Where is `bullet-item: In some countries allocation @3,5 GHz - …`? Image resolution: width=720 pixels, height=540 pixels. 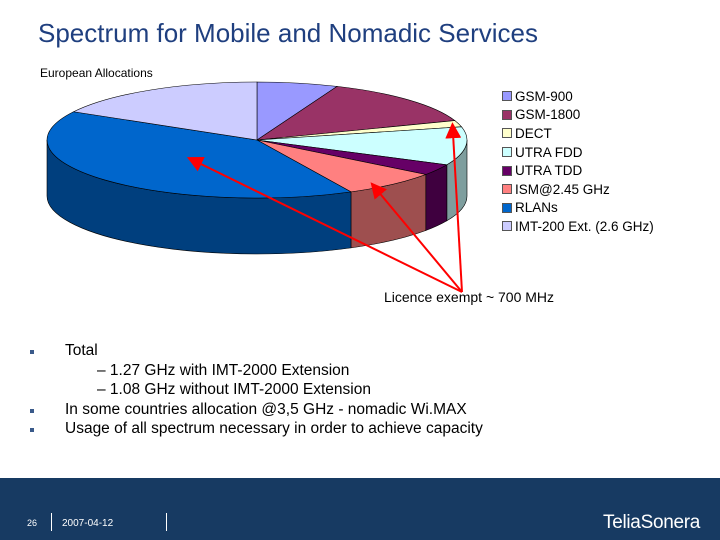 bullet-item: In some countries allocation @3,5 GHz - … is located at coordinates (330, 410).